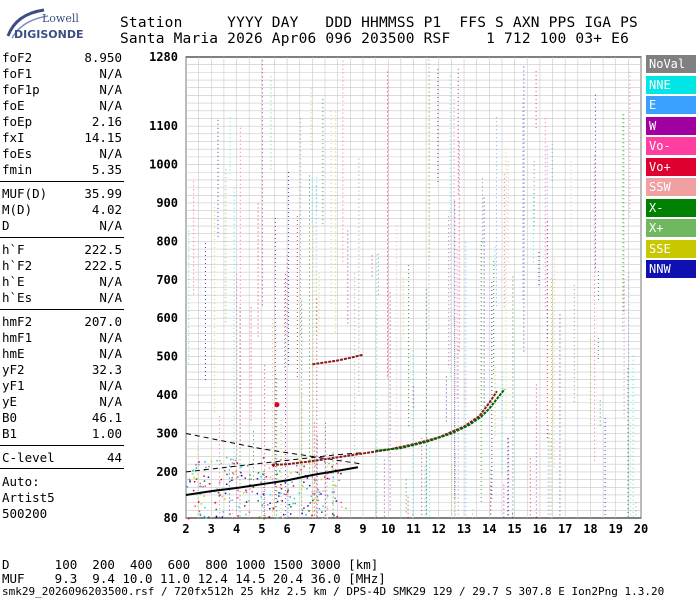  What do you see at coordinates (62, 122) in the screenshot?
I see `param-row-foep: foEp 2.16` at bounding box center [62, 122].